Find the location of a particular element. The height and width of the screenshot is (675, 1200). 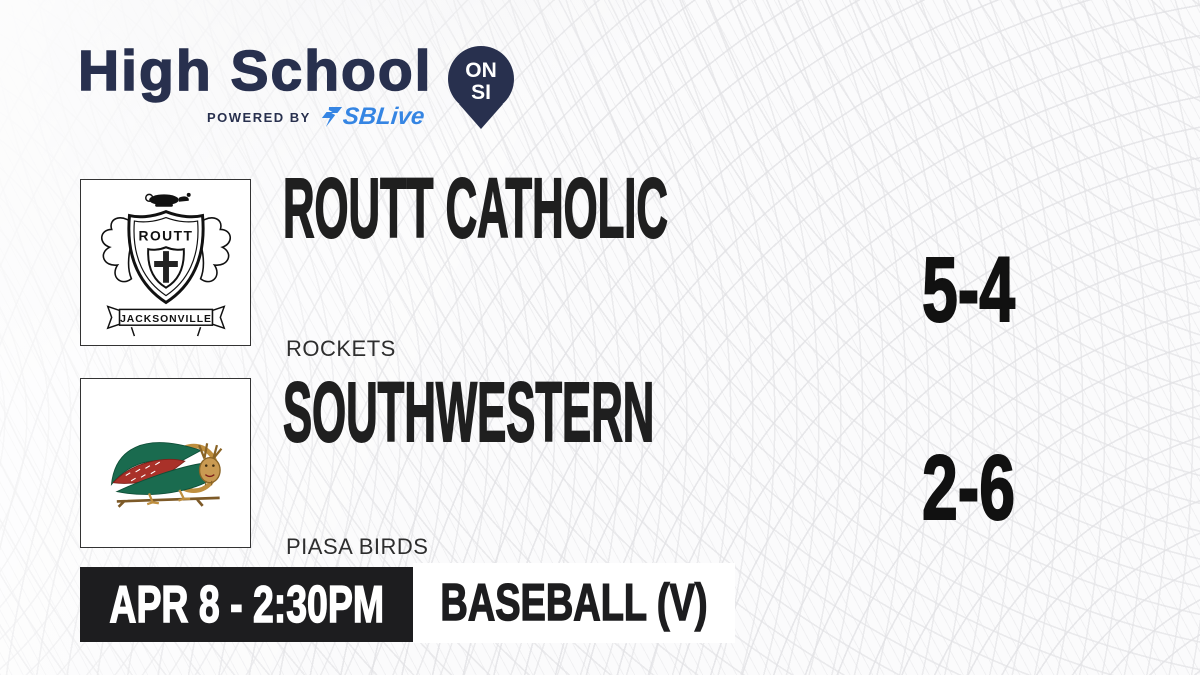

on-si-pin-icon: ON SI is located at coordinates (481, 87).